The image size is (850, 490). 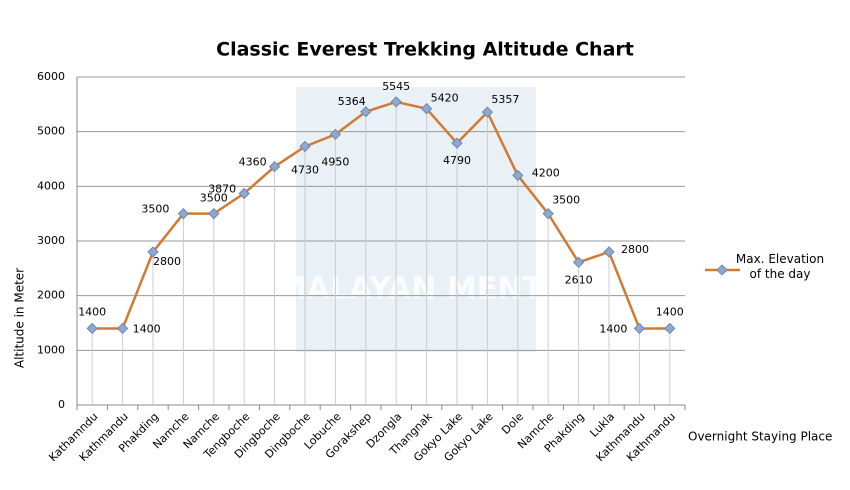 What do you see at coordinates (335, 161) in the screenshot?
I see `data-label: 4950` at bounding box center [335, 161].